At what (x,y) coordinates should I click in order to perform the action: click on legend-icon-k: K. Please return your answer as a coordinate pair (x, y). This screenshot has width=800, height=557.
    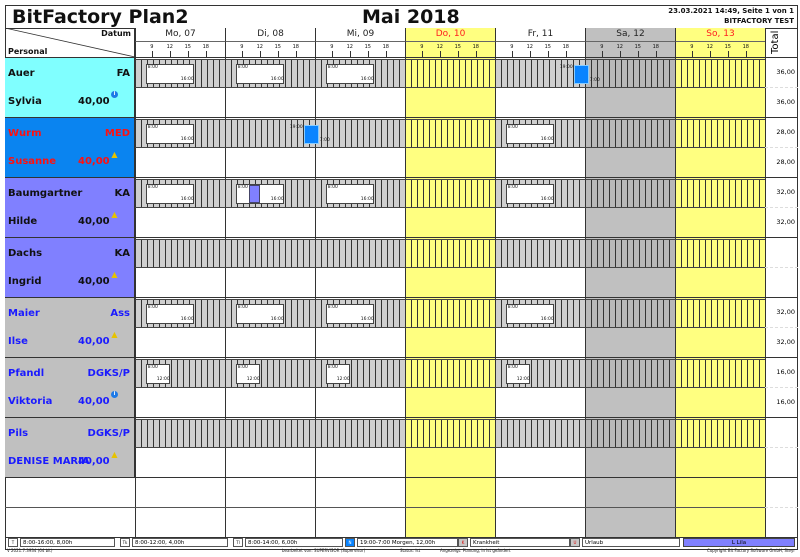
    Looking at the image, I should click on (463, 542).